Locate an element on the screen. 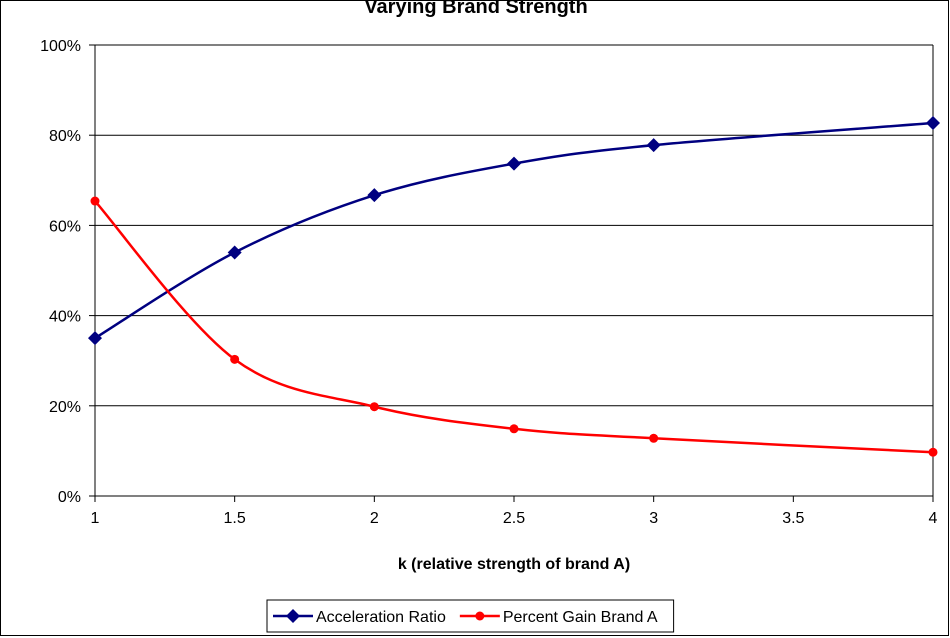 The height and width of the screenshot is (638, 950). y-tick-label: 100% is located at coordinates (60, 46).